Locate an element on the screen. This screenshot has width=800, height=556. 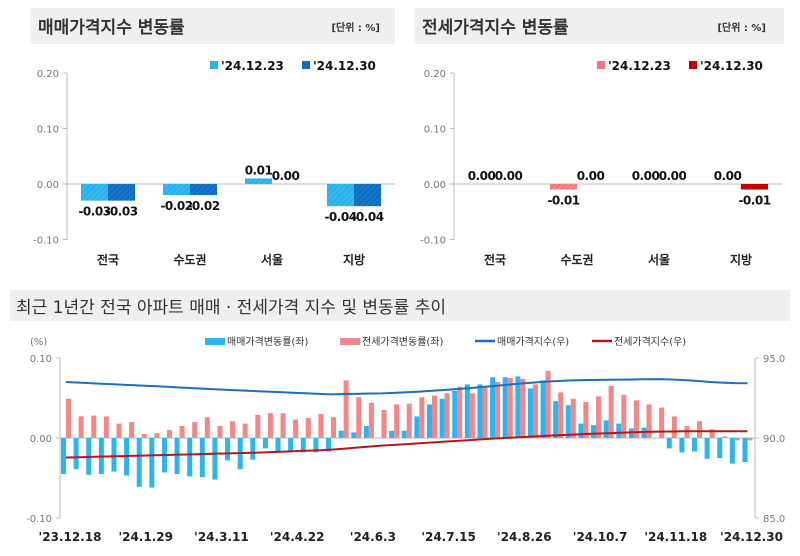
legend-swatch-bar is located at coordinates (215, 341).